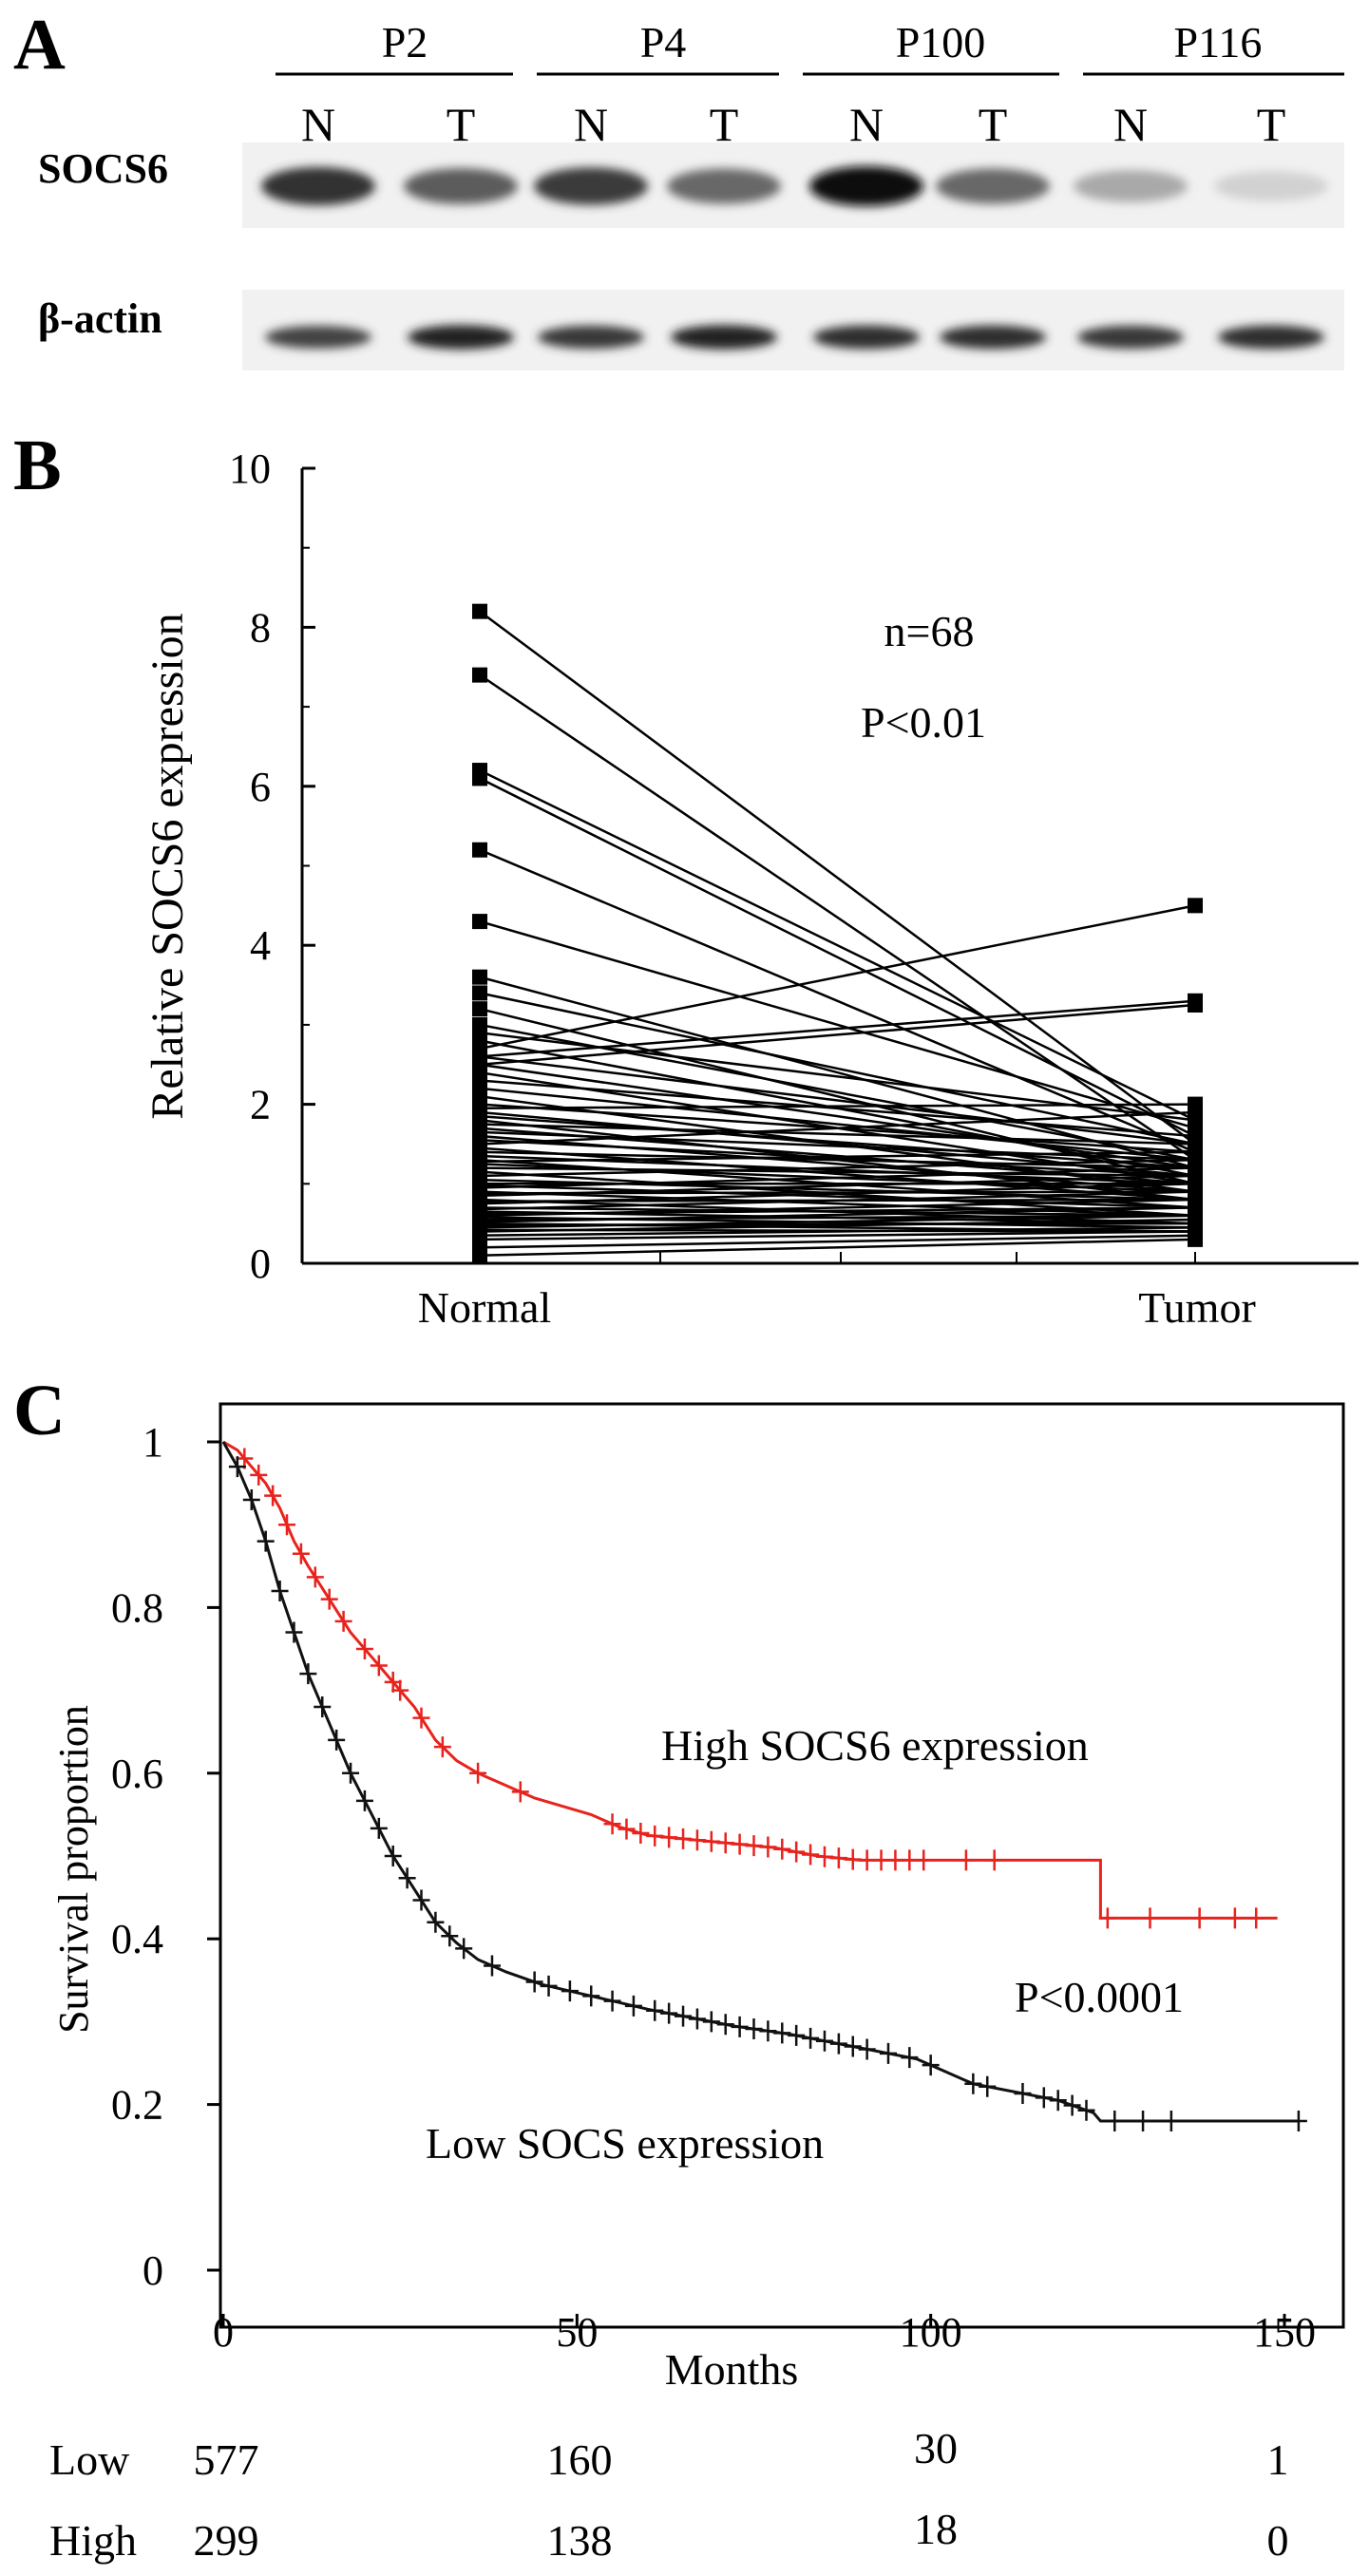 The image size is (1369, 2576). I want to click on risk-count: 18, so click(936, 2529).